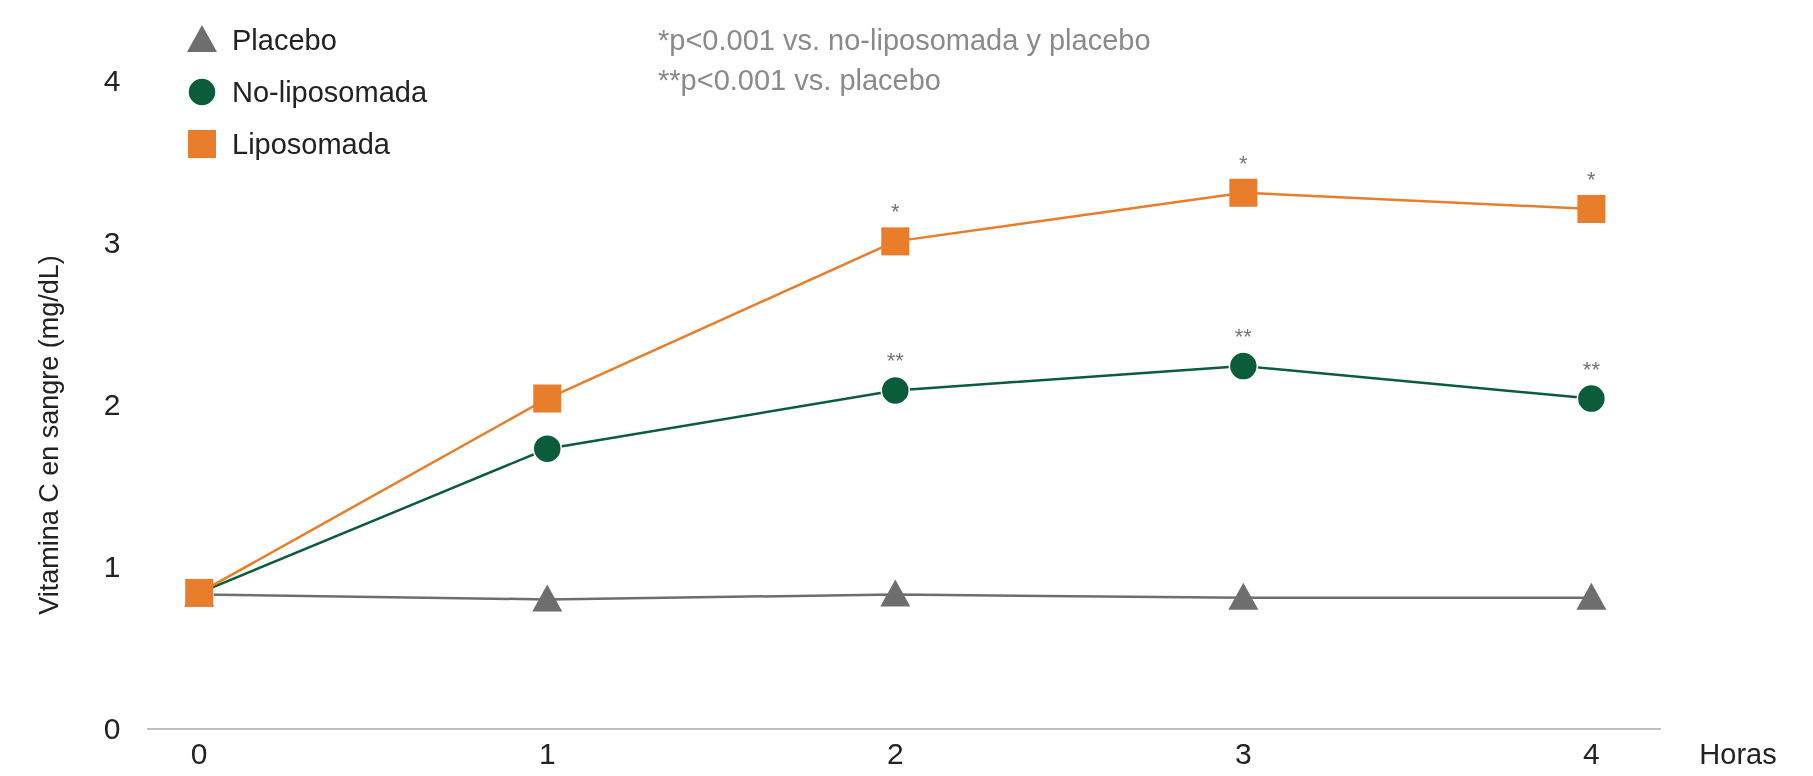 The height and width of the screenshot is (776, 1813). Describe the element at coordinates (311, 144) in the screenshot. I see `legend-label: Liposomada` at that location.